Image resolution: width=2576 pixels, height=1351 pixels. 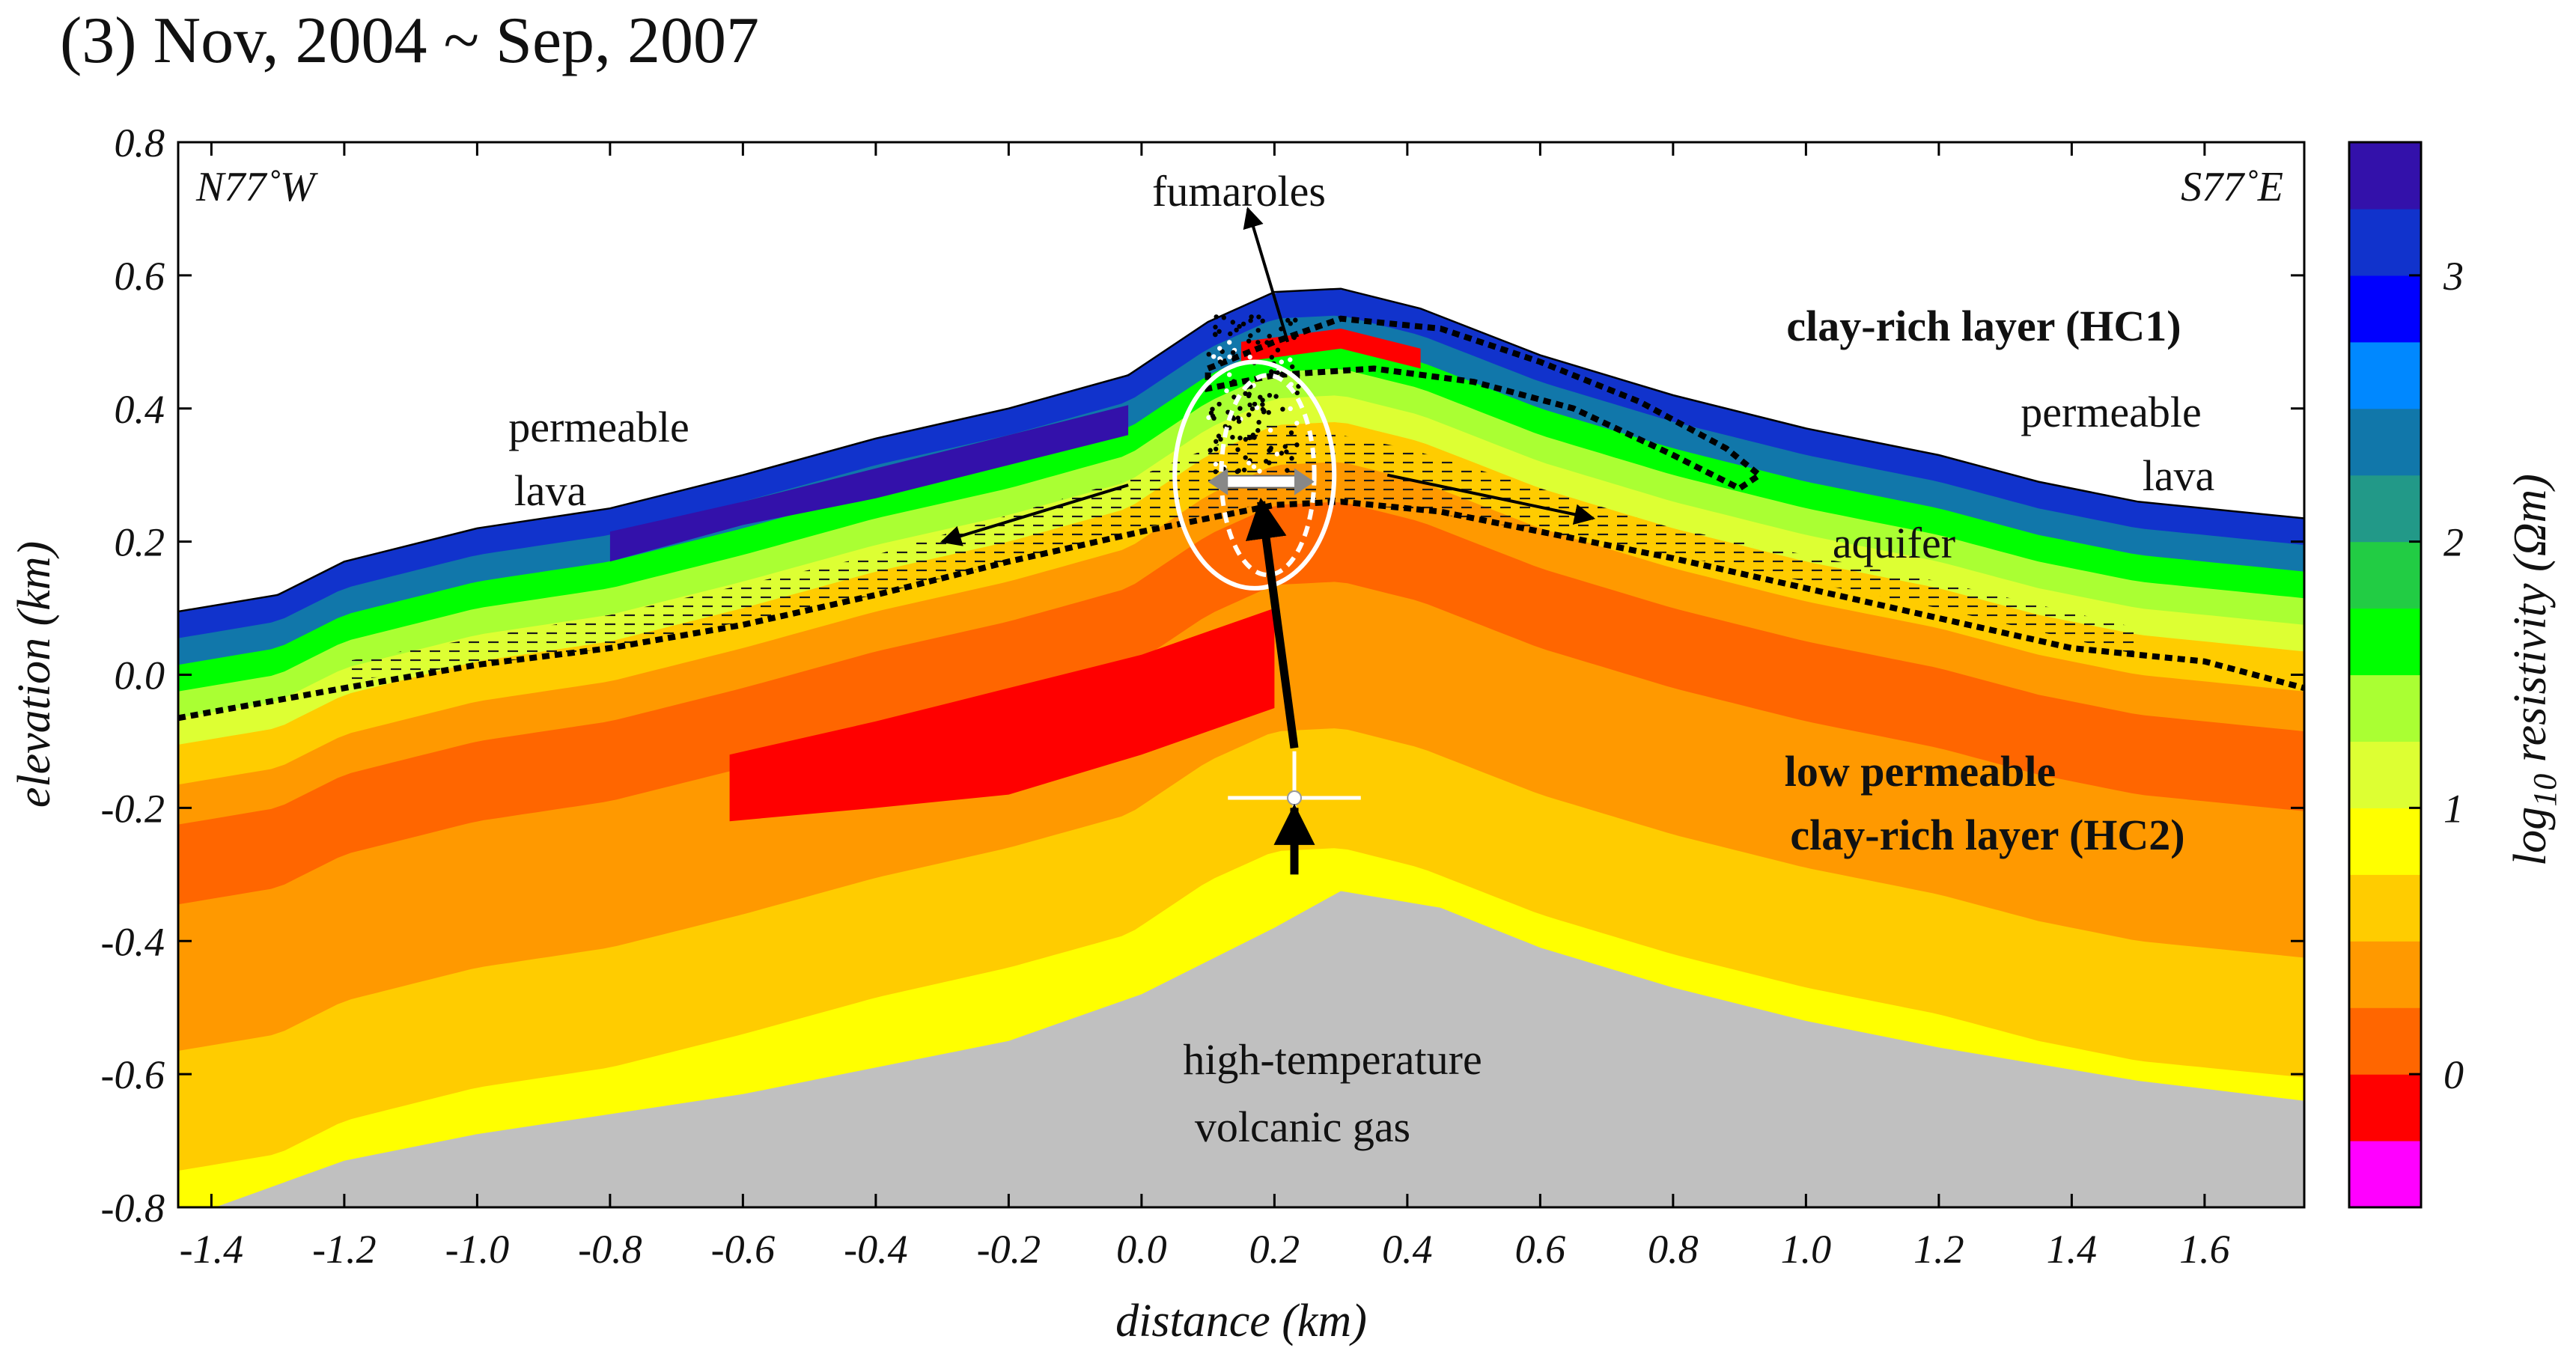 What do you see at coordinates (1241, 610) in the screenshot?
I see `boundary-aquifer-base` at bounding box center [1241, 610].